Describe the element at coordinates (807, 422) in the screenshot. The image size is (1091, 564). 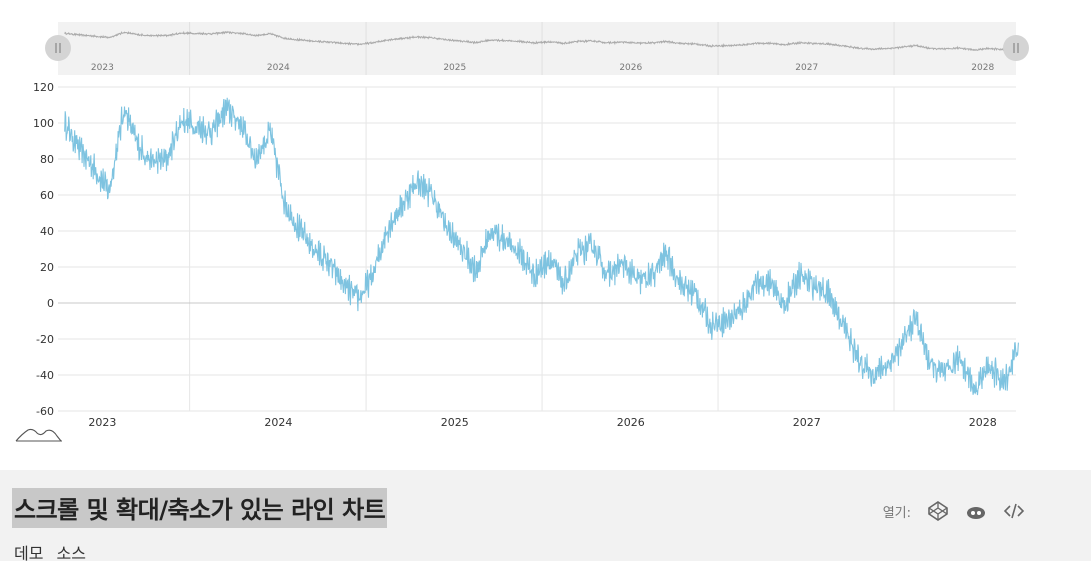
I see `x-tick-label: 2027` at that location.